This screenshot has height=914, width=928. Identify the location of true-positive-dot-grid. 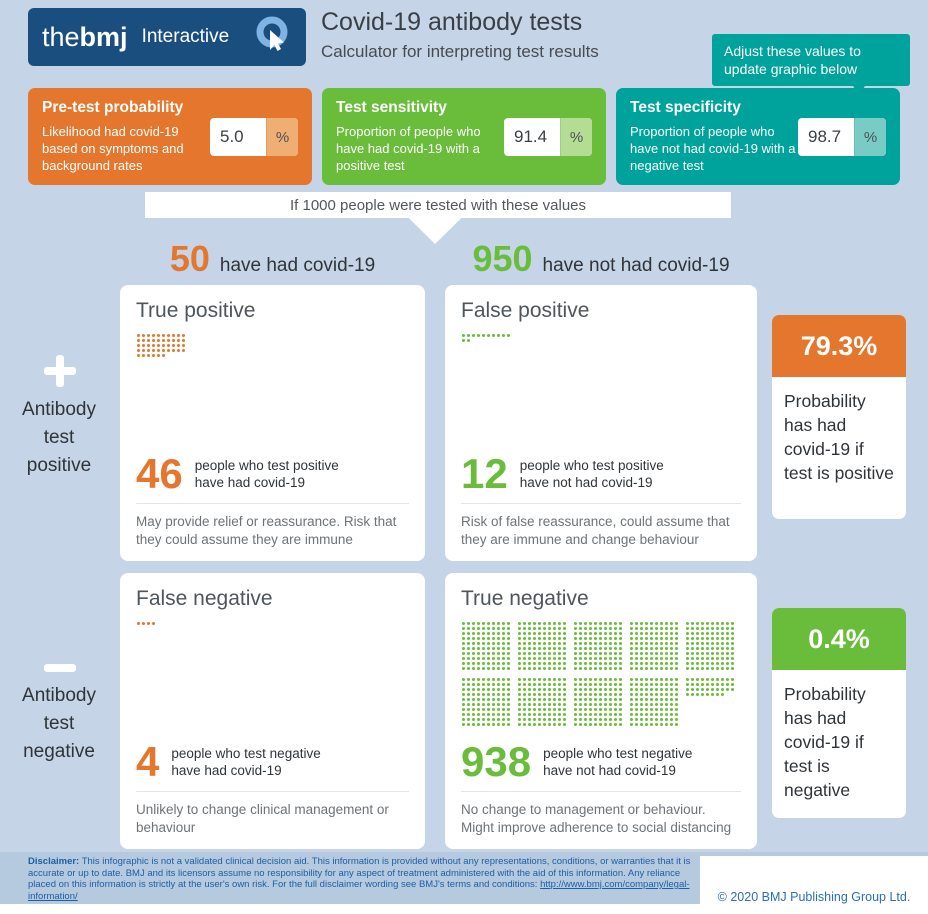
(272, 345).